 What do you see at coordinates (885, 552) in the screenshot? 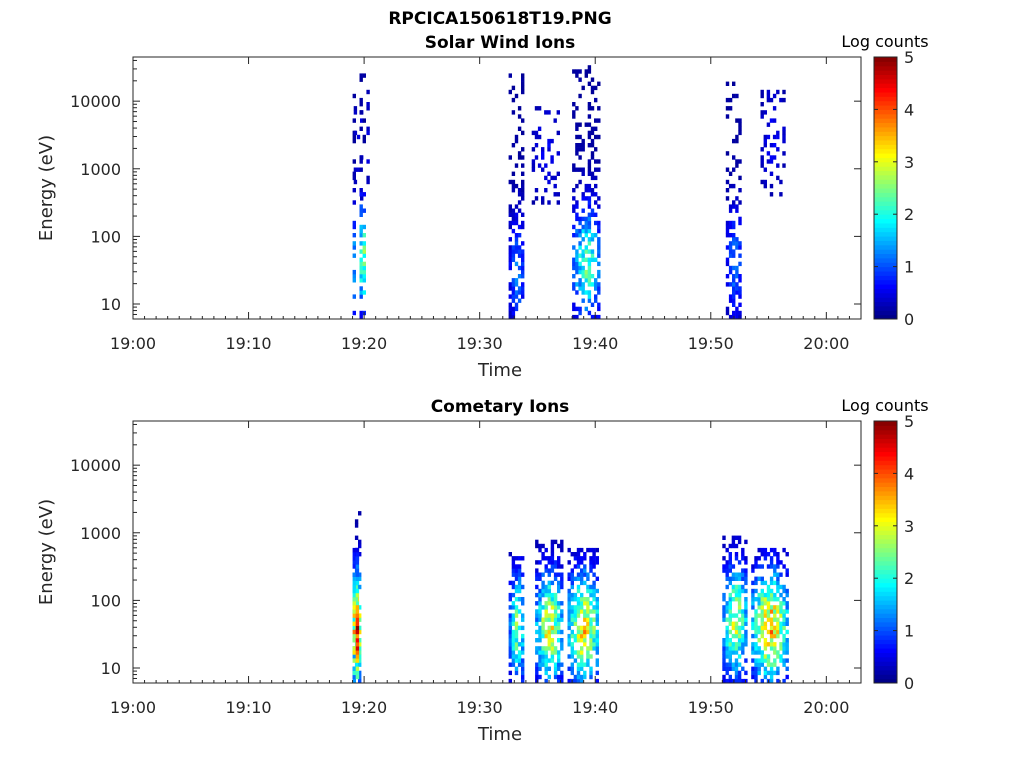
I see `colorbar-frame` at bounding box center [885, 552].